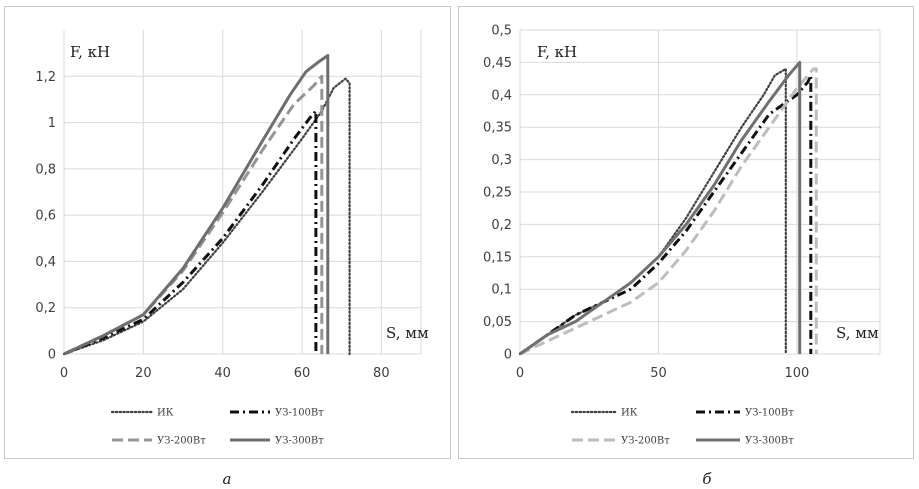  Describe the element at coordinates (222, 373) in the screenshot. I see `x-tick-label: 40` at that location.